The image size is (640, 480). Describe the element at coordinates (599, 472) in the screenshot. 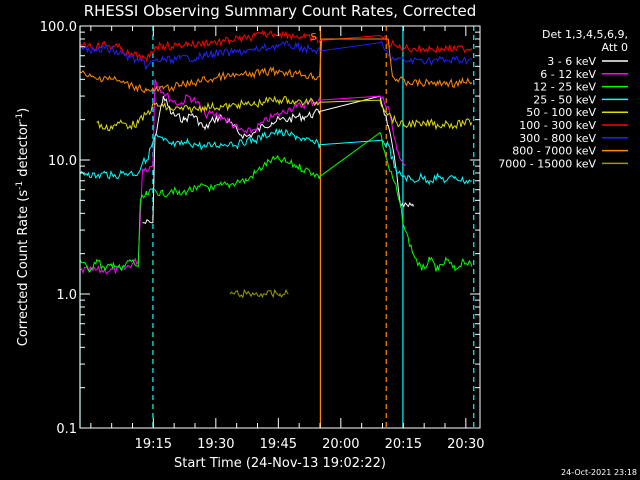

I see `footer-date: 24-Oct-2021 23:18` at that location.